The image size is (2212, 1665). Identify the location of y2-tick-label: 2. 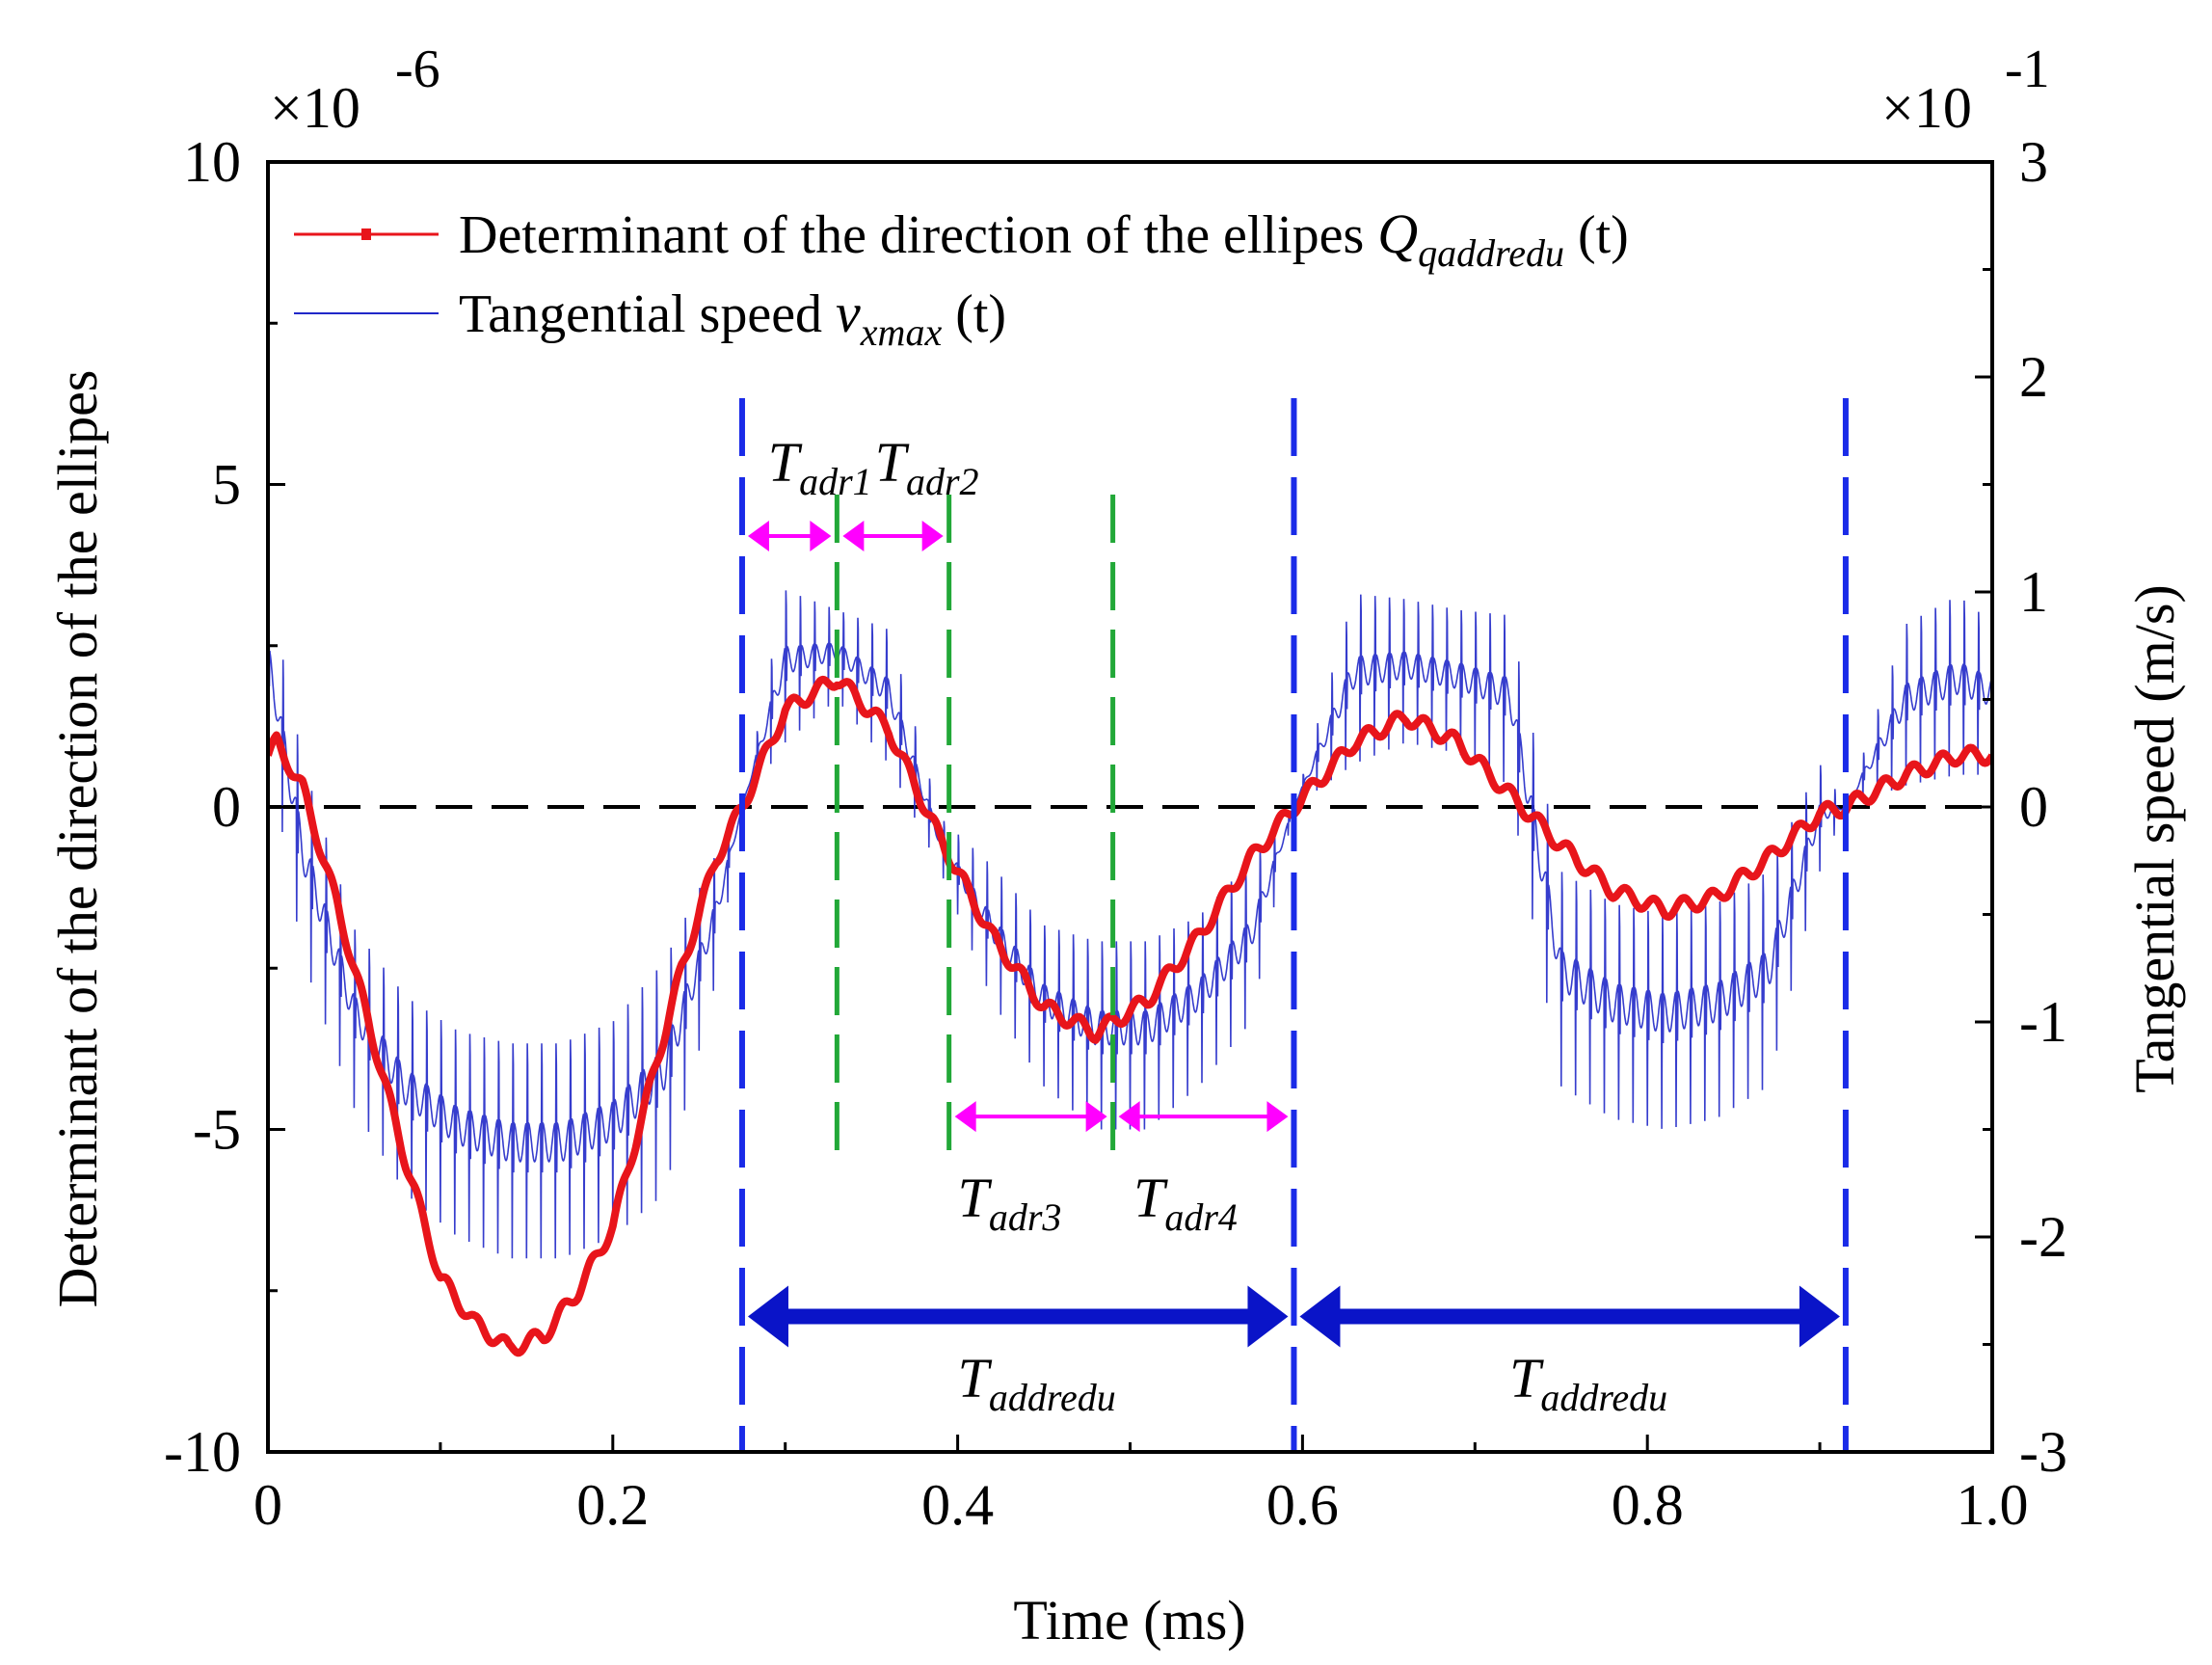
(2033, 377).